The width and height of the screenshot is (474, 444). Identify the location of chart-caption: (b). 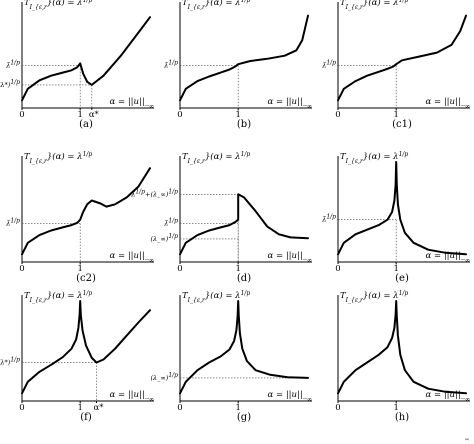
(244, 124).